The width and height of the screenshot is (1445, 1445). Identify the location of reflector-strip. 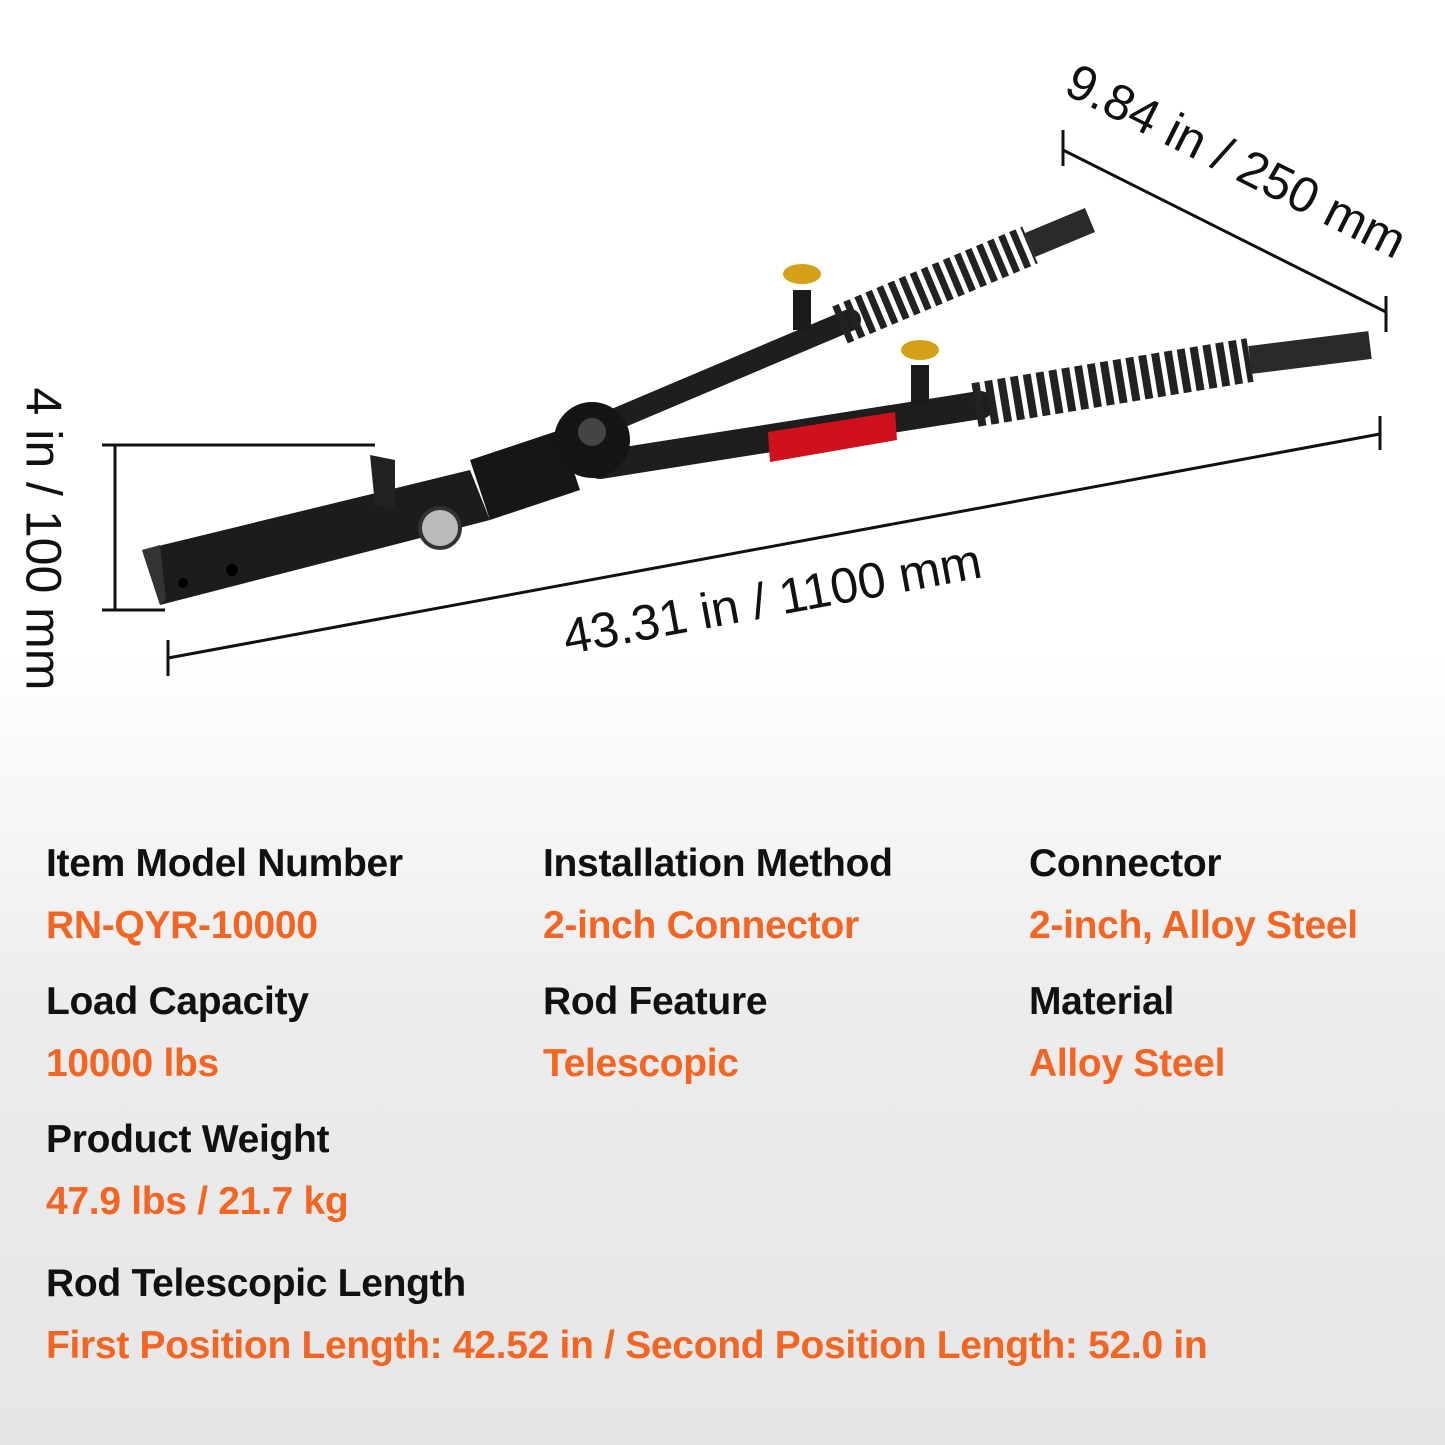
(832, 437).